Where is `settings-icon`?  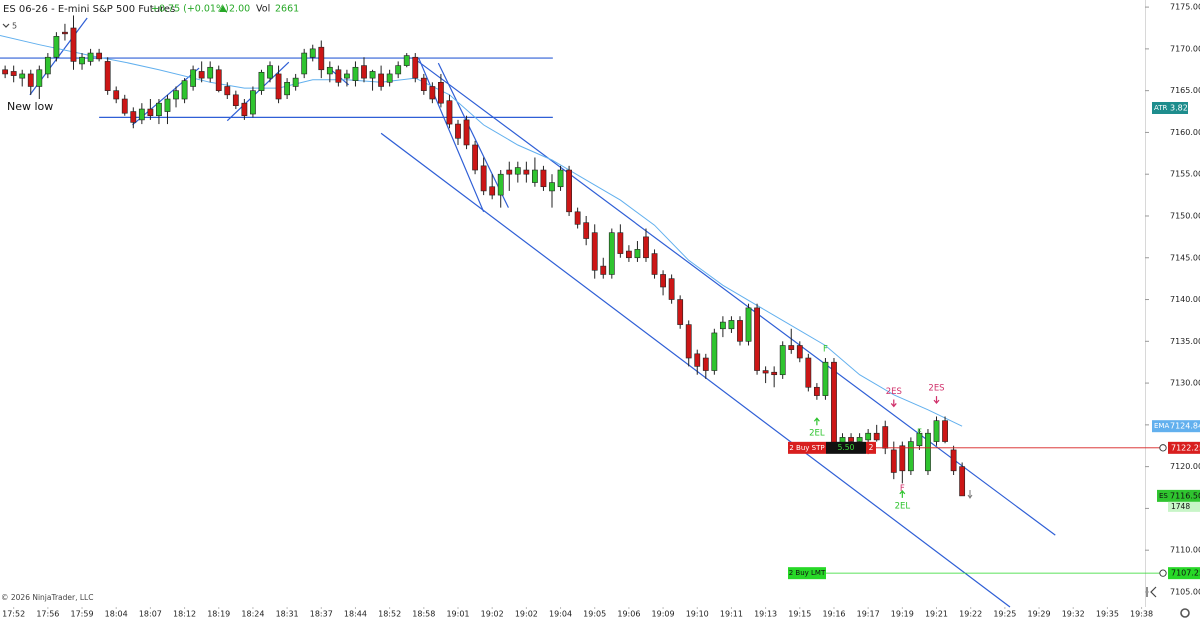
settings-icon is located at coordinates (1185, 613).